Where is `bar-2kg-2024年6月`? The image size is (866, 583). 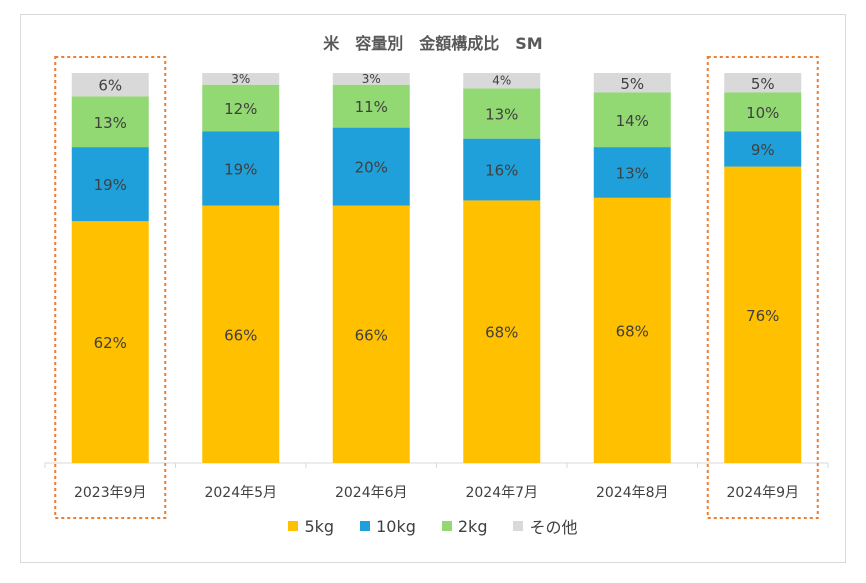 bar-2kg-2024年6月 is located at coordinates (371, 106).